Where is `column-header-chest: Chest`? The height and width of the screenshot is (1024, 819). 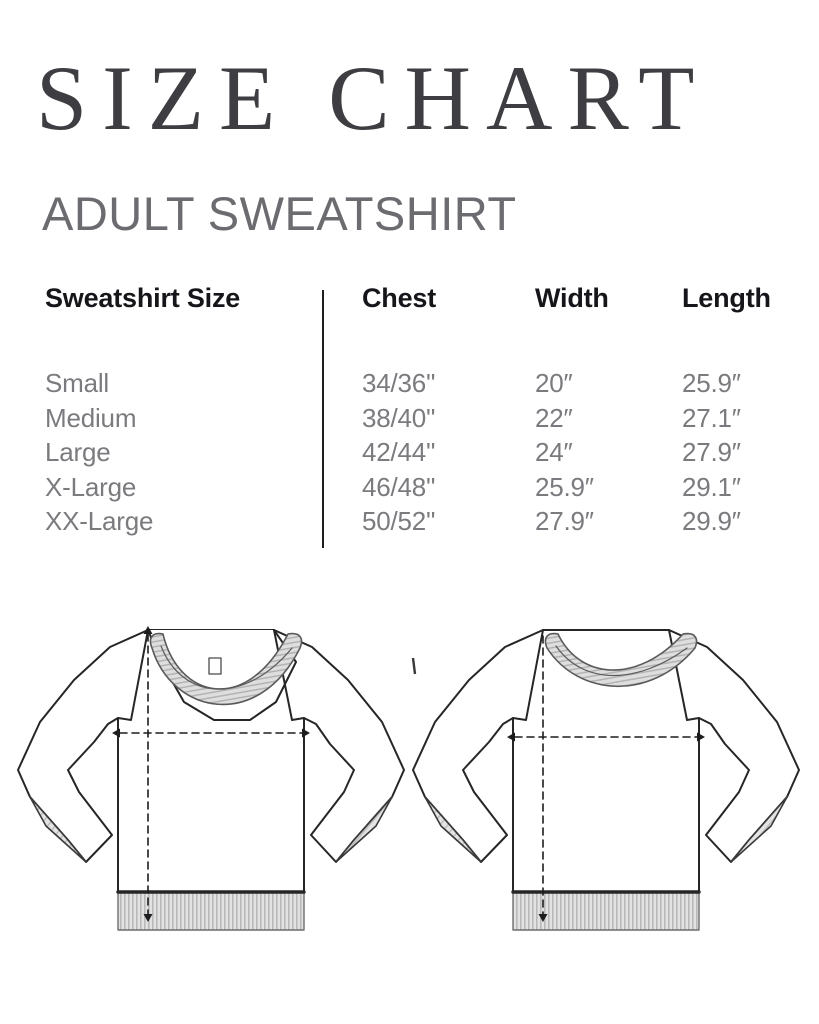 column-header-chest: Chest is located at coordinates (399, 298).